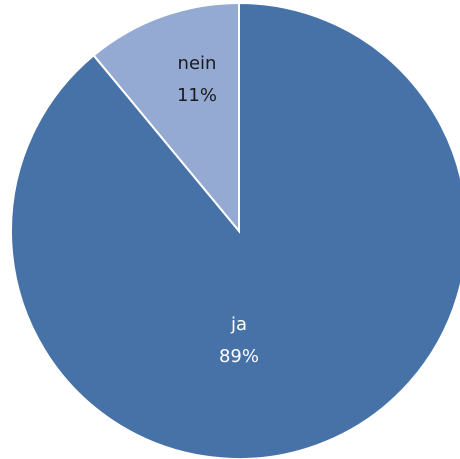 The image size is (460, 459). What do you see at coordinates (197, 95) in the screenshot?
I see `slice-value-label: 11%` at bounding box center [197, 95].